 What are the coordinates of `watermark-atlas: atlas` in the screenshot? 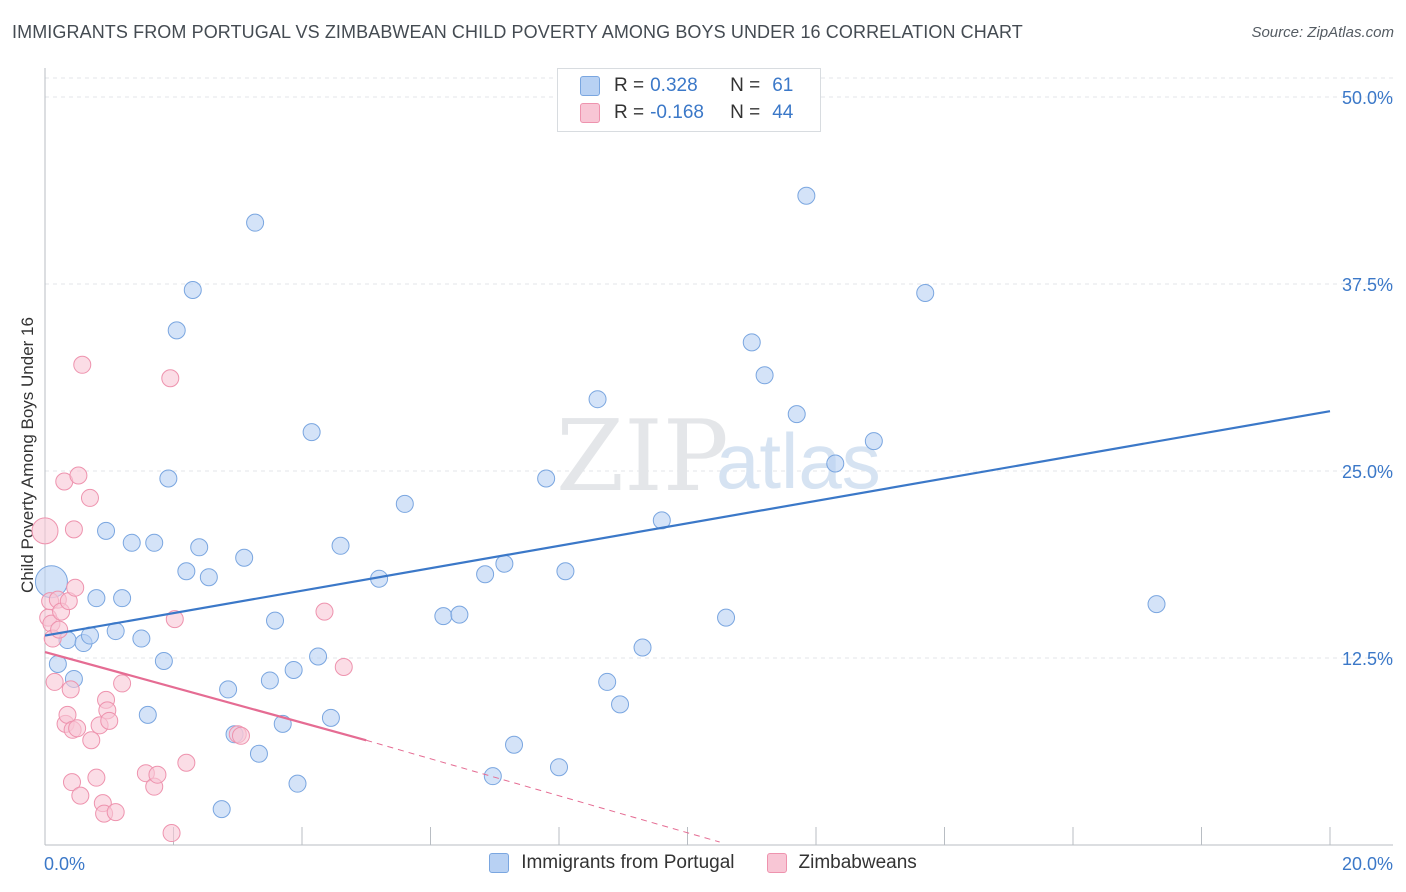 It's located at (798, 461).